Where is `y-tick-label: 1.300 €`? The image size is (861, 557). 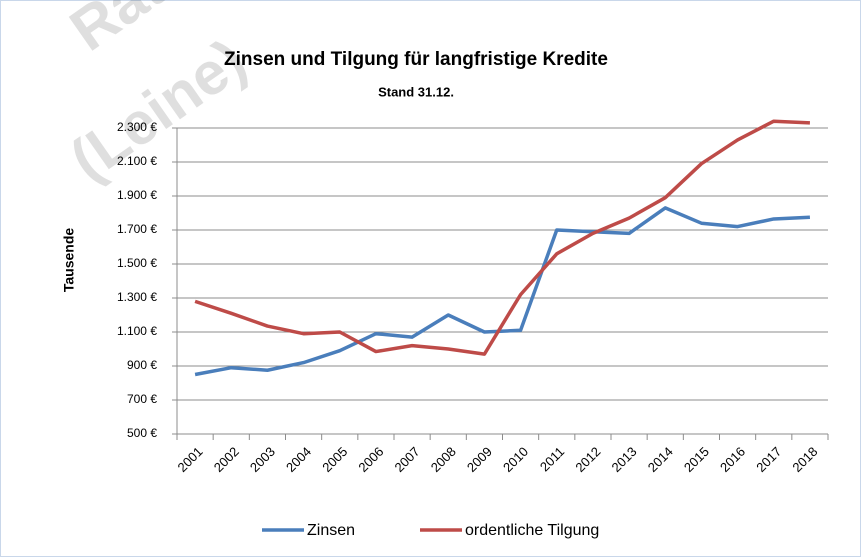 y-tick-label: 1.300 € is located at coordinates (137, 297).